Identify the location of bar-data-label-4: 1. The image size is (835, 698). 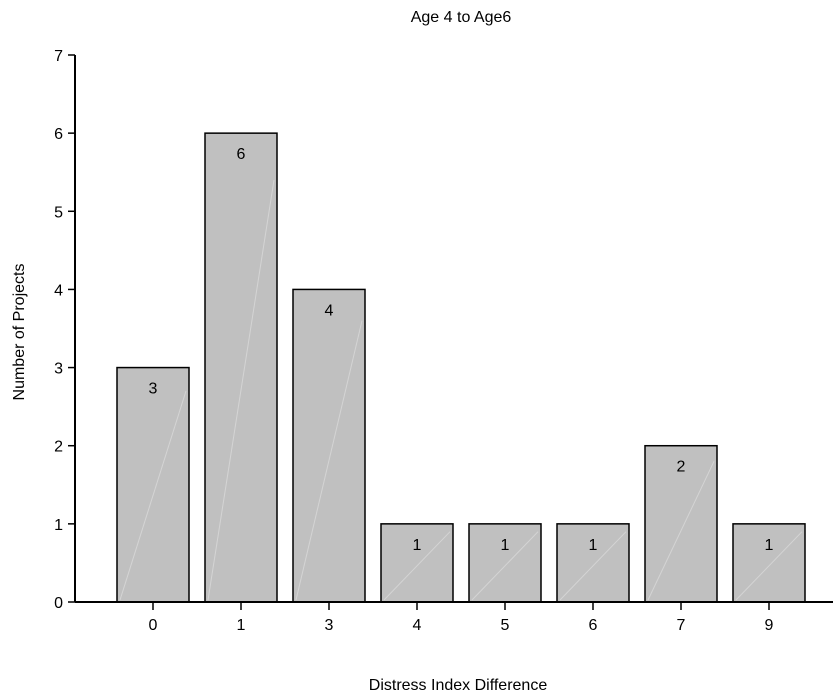
(417, 545).